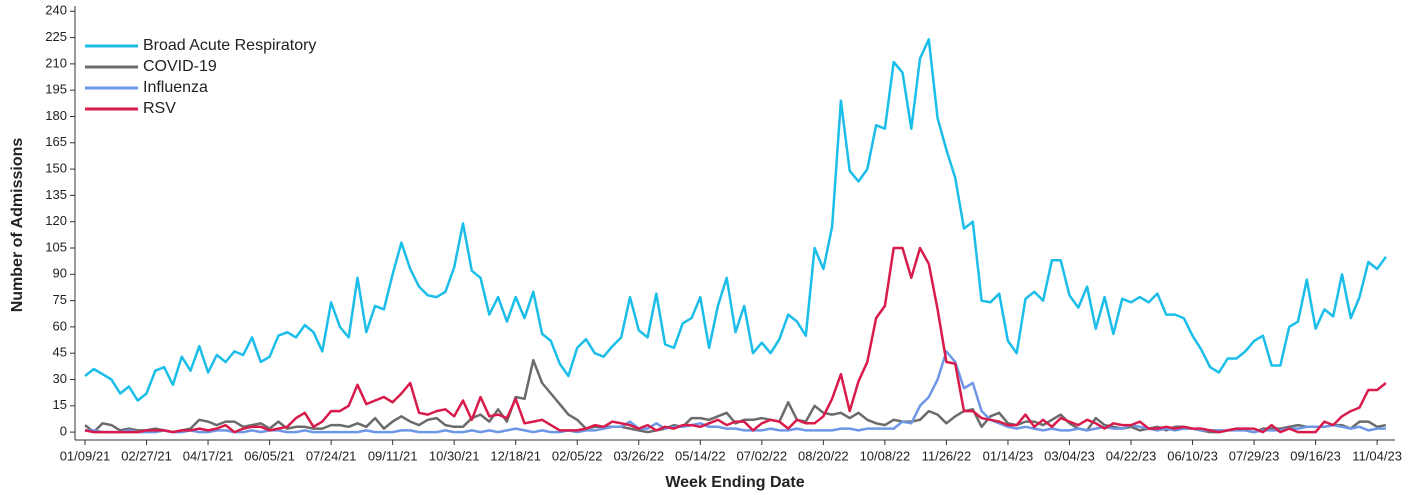 Image resolution: width=1420 pixels, height=495 pixels. I want to click on x-tick-label: 04/17/21, so click(208, 455).